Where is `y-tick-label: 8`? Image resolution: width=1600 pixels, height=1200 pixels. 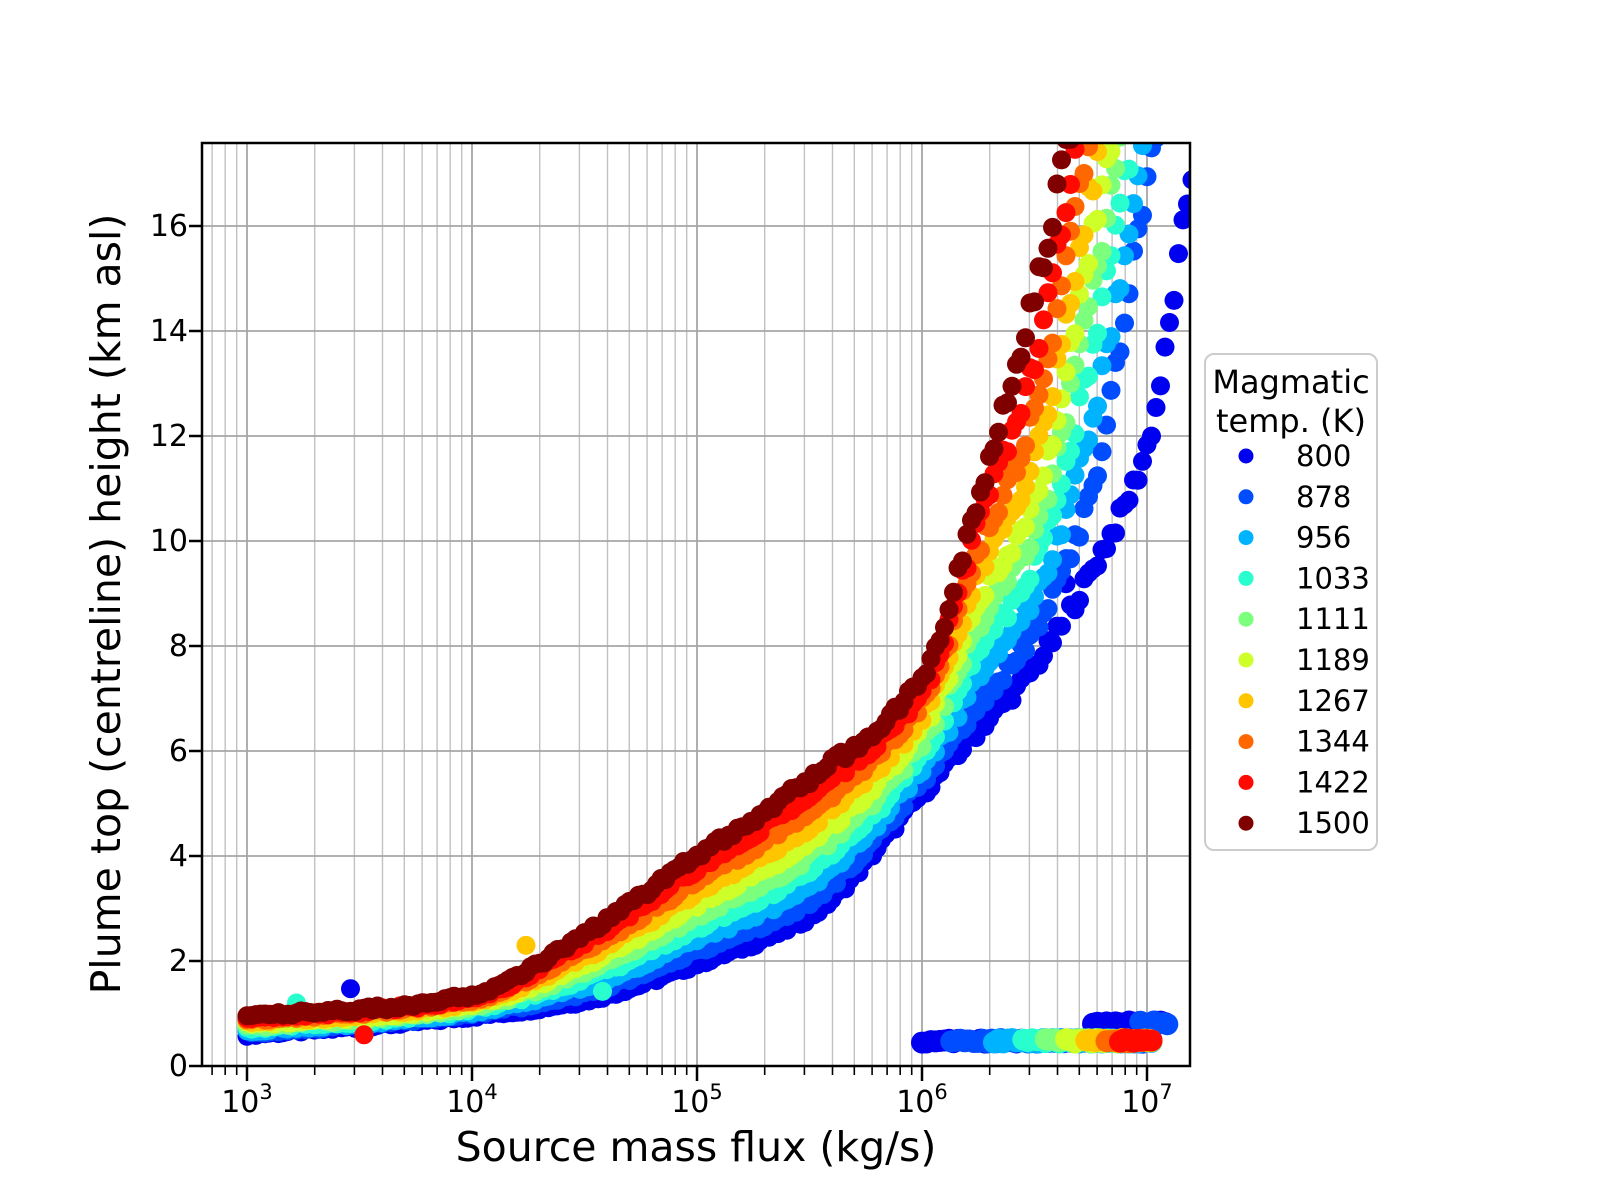 y-tick-label: 8 is located at coordinates (178, 646).